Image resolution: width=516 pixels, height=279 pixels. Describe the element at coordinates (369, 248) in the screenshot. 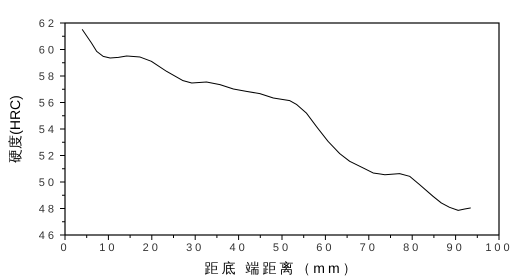

I see `x-tick-label: 70` at that location.